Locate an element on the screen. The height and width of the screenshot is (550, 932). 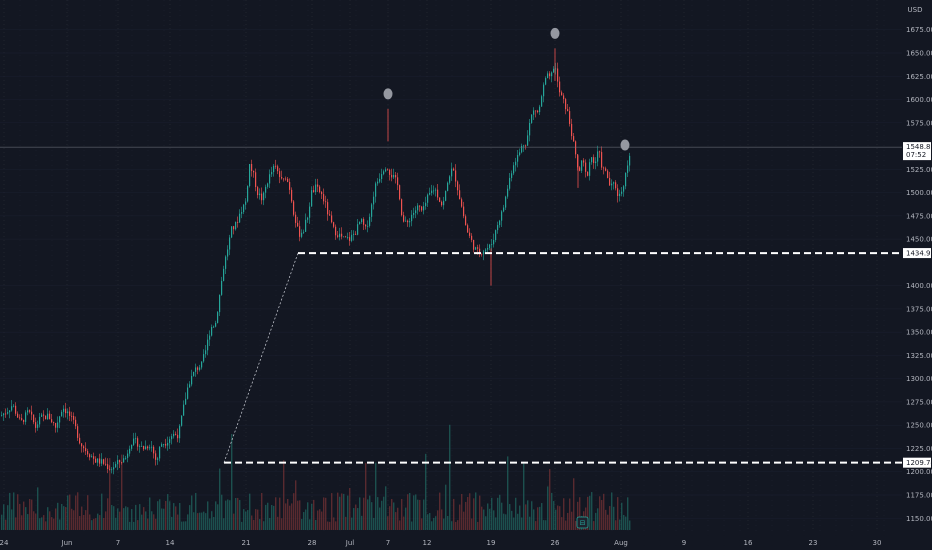
y-tick-label: 1375.00 is located at coordinates (919, 309).